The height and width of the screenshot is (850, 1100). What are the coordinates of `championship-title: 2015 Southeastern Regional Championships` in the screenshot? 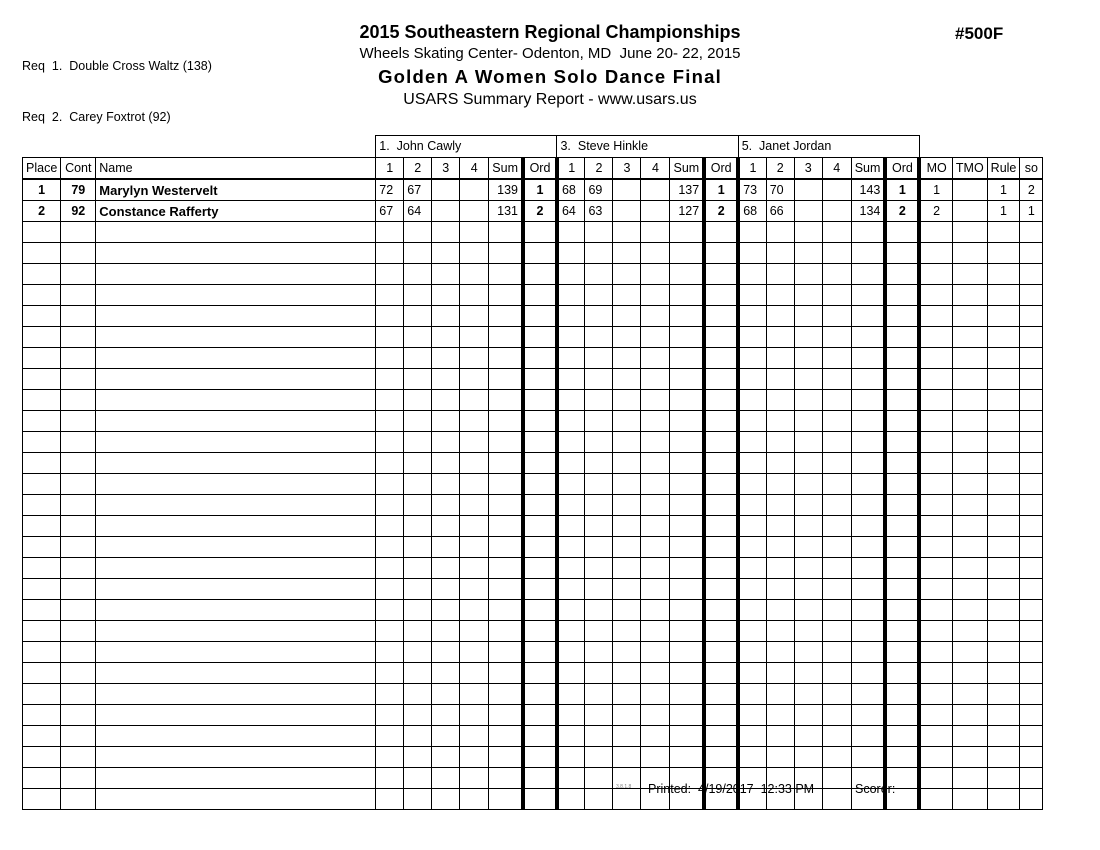 It's located at (550, 32).